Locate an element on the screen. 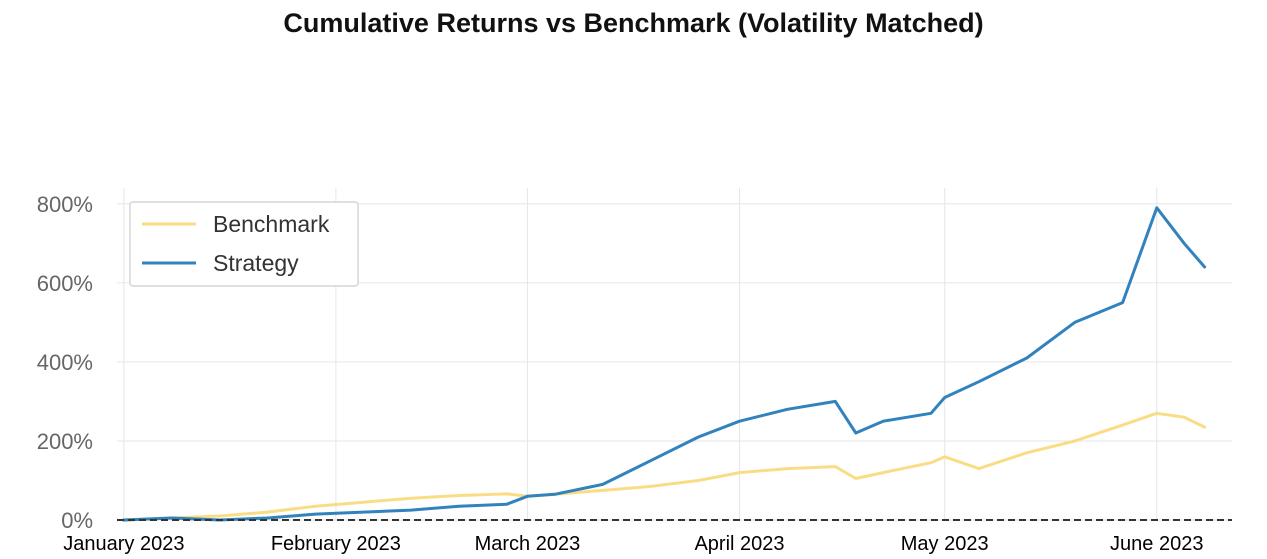 Image resolution: width=1267 pixels, height=559 pixels. y-tick-label: 400% is located at coordinates (65, 362).